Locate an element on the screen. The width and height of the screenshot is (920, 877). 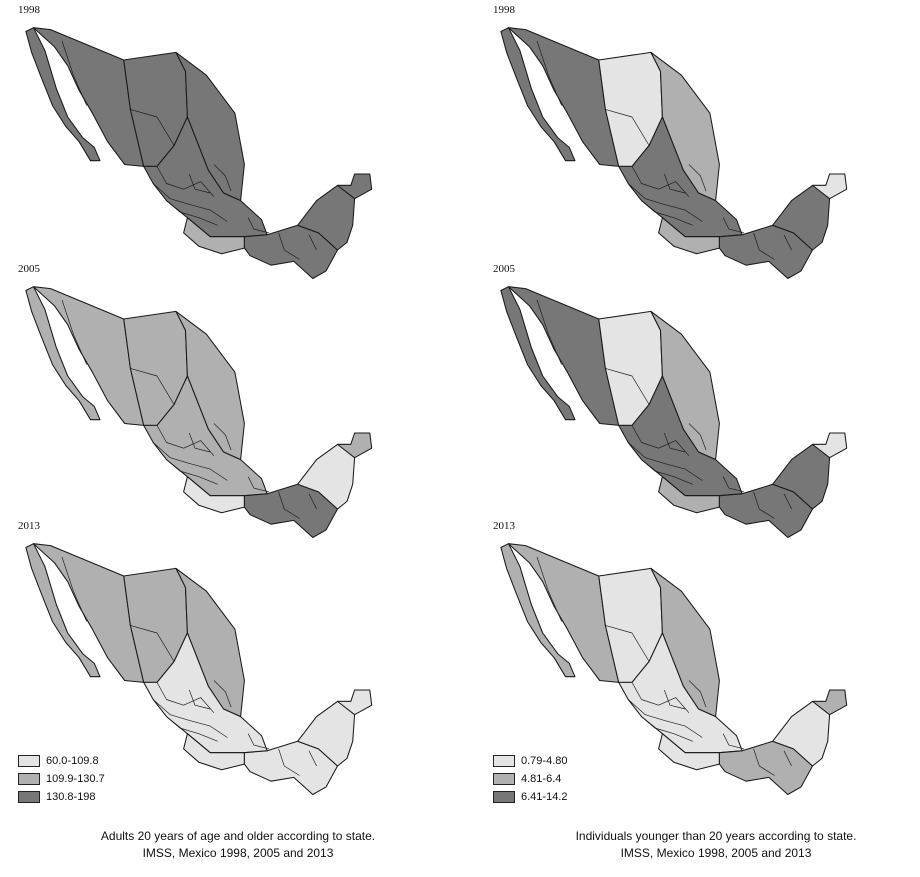
legend-label: 109.9-130.7 is located at coordinates (75, 779).